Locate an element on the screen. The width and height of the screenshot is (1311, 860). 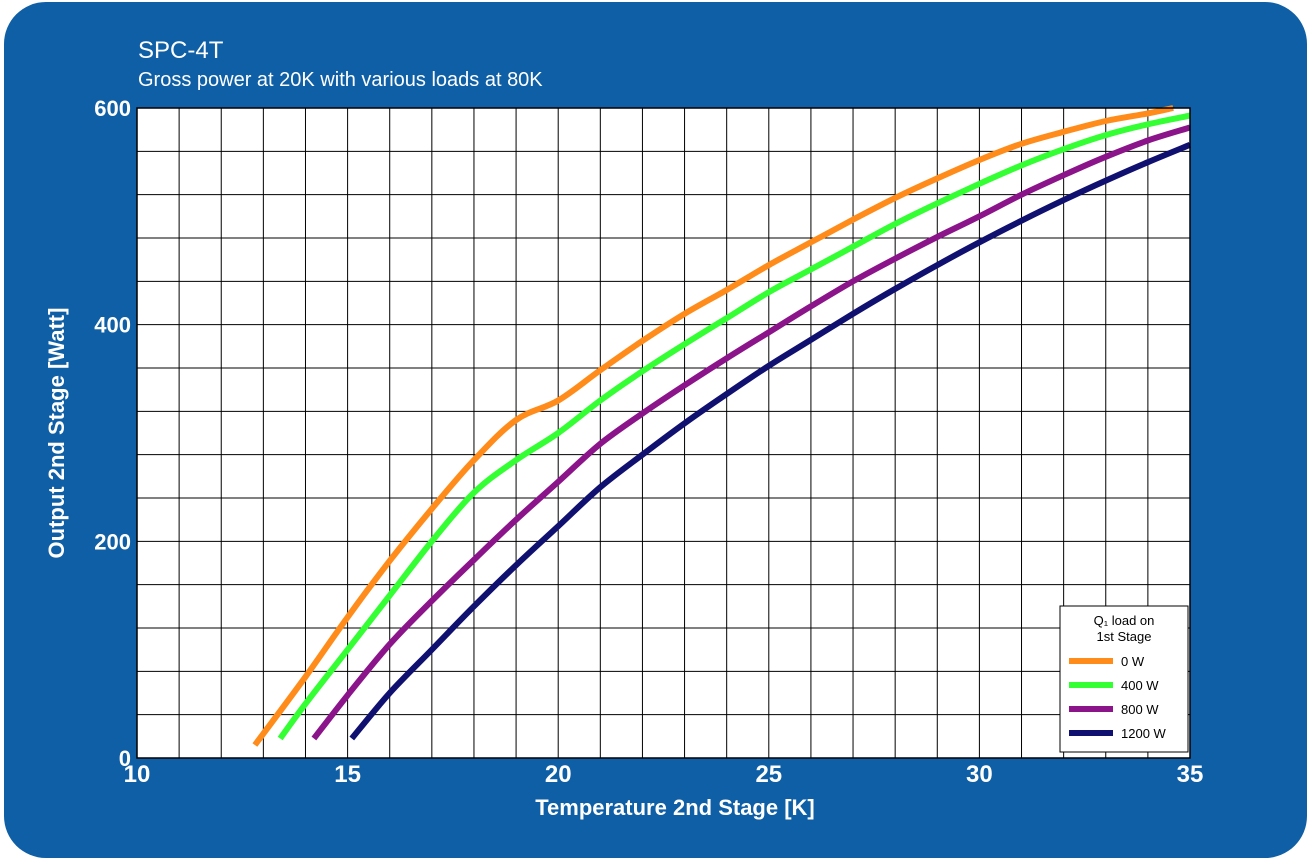
chart-title: SPC-4T is located at coordinates (181, 50).